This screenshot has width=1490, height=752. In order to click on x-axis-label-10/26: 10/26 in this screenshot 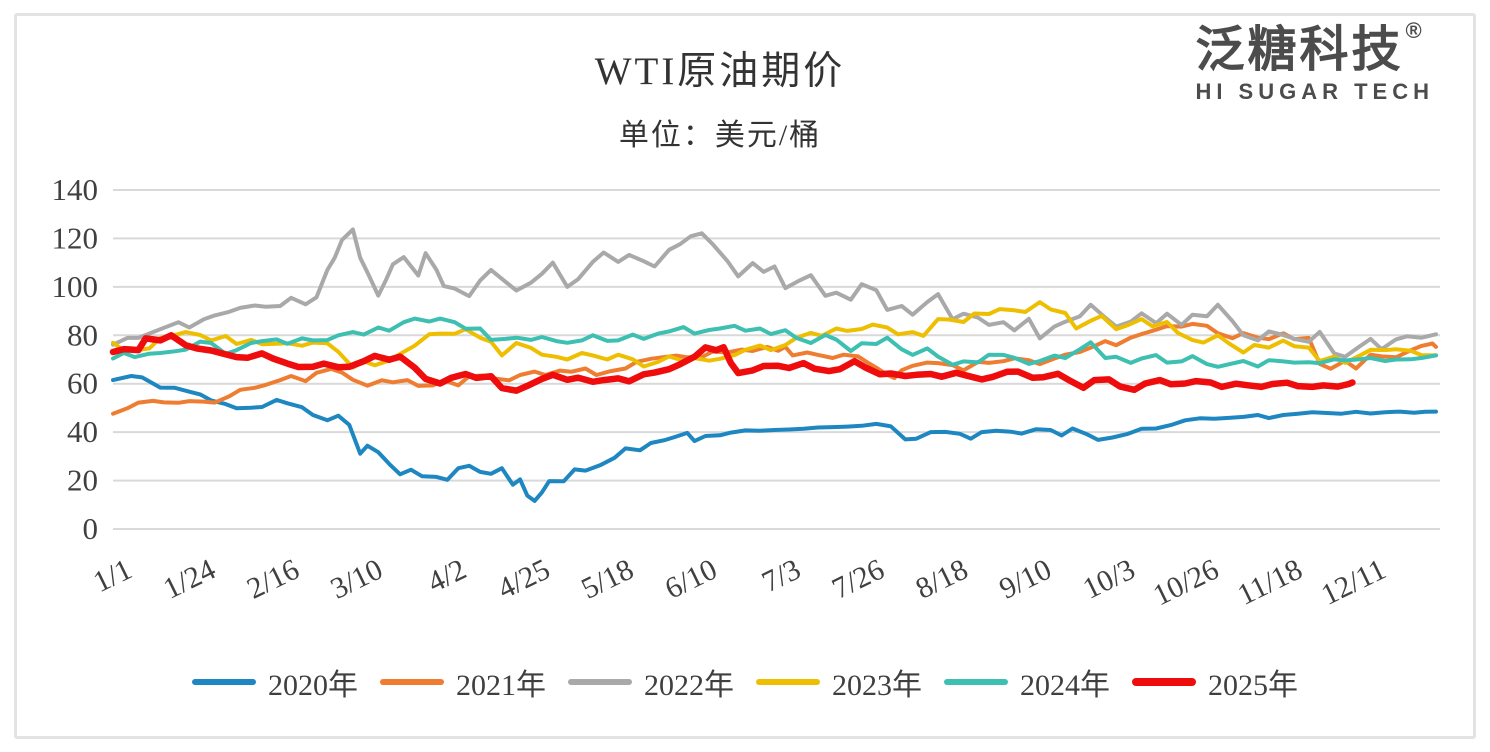, I will do `click(1186, 583)`.